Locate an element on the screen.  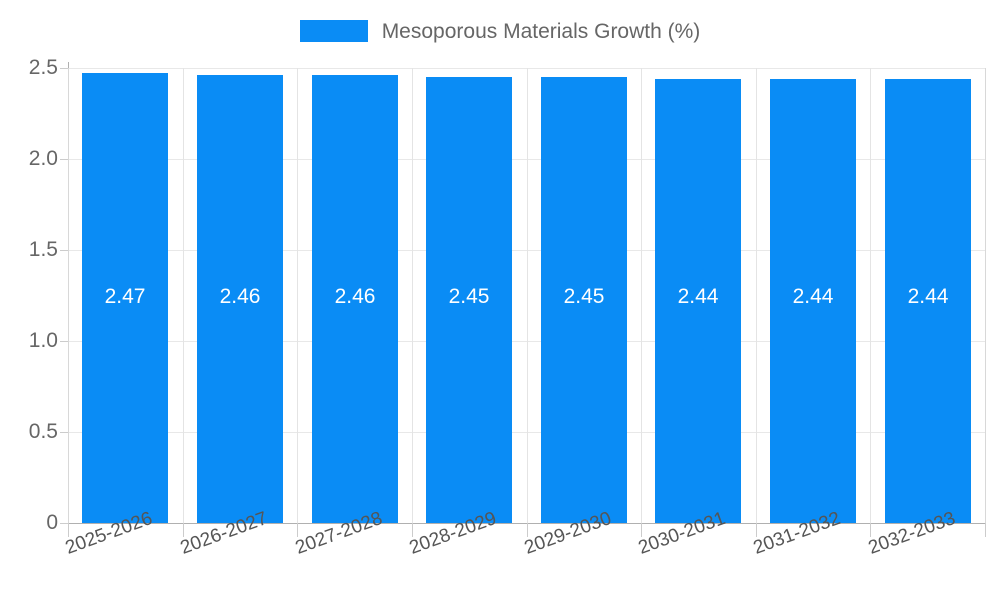
y-tick-label: 2.0 is located at coordinates (43, 158).